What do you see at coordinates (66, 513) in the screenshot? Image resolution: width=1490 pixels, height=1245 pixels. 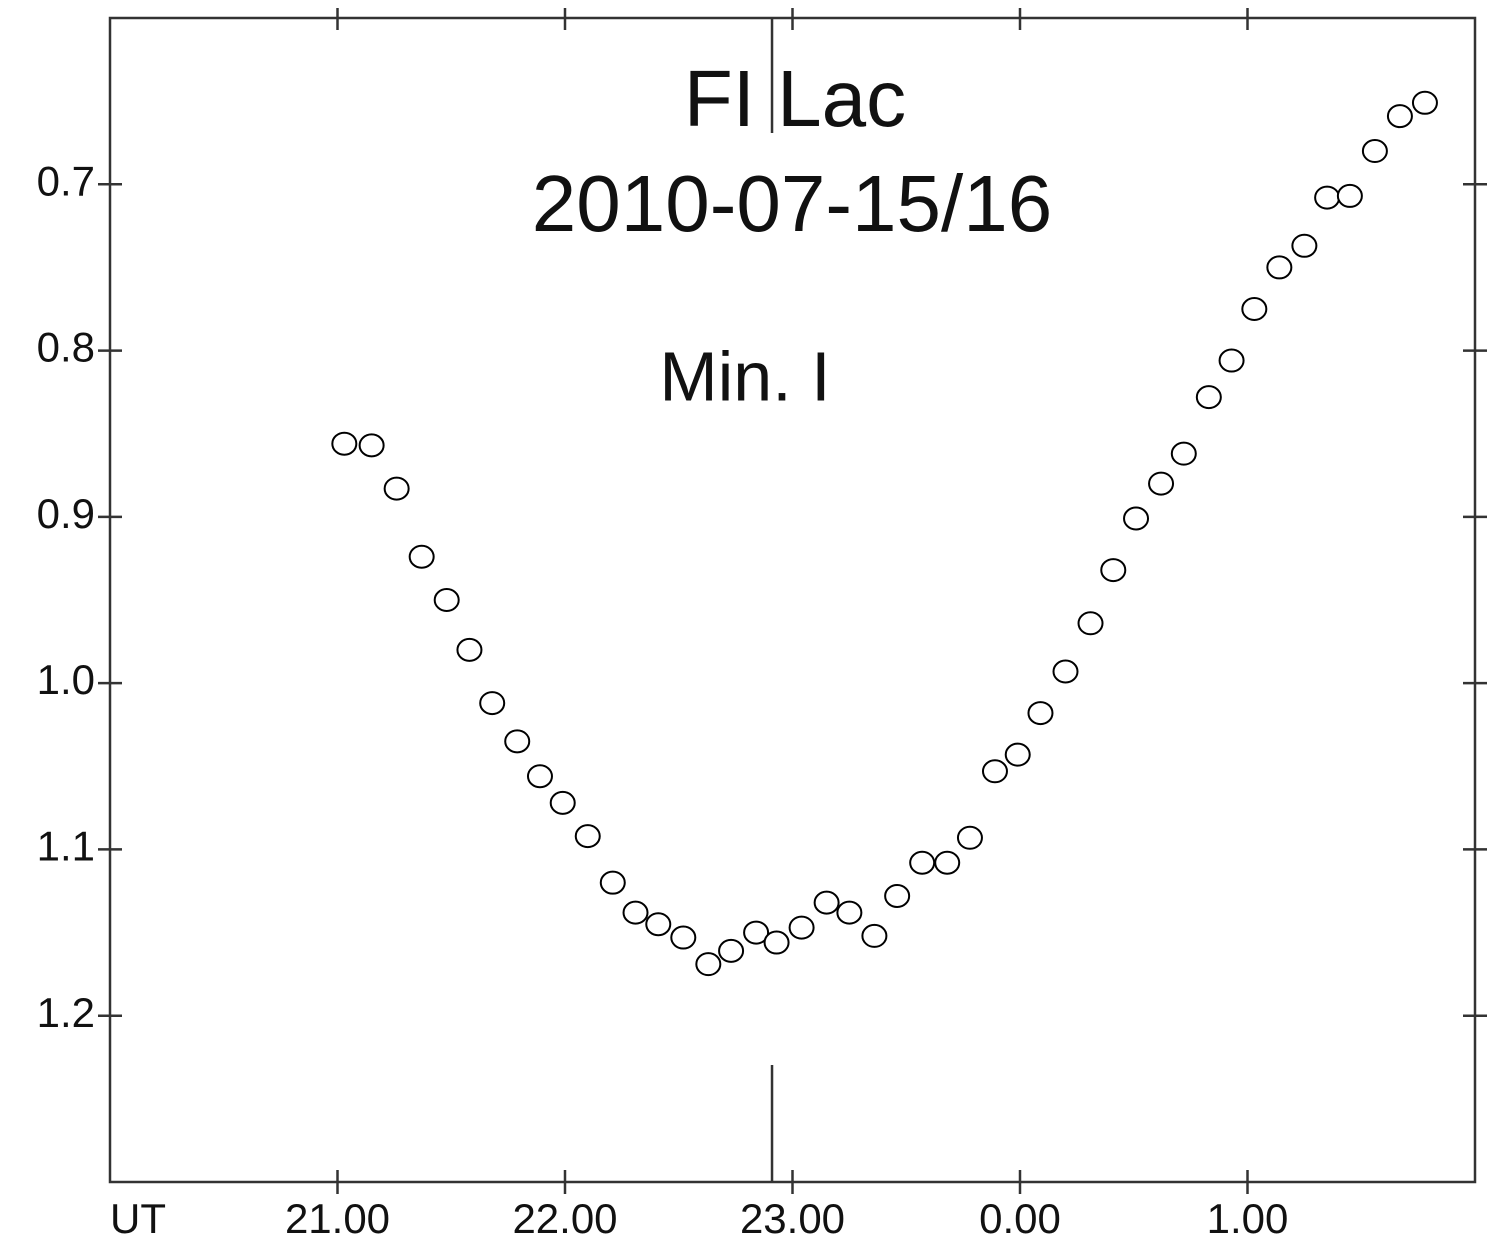 I see `y-tick-label: 0.9` at bounding box center [66, 513].